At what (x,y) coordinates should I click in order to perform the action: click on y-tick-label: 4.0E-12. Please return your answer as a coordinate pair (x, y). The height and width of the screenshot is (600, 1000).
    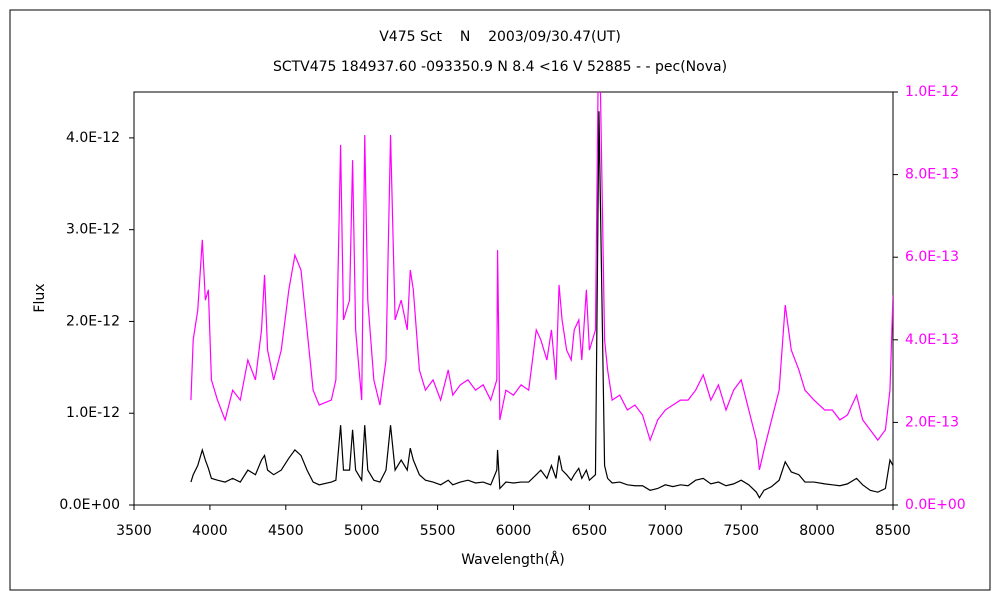
    Looking at the image, I should click on (93, 138).